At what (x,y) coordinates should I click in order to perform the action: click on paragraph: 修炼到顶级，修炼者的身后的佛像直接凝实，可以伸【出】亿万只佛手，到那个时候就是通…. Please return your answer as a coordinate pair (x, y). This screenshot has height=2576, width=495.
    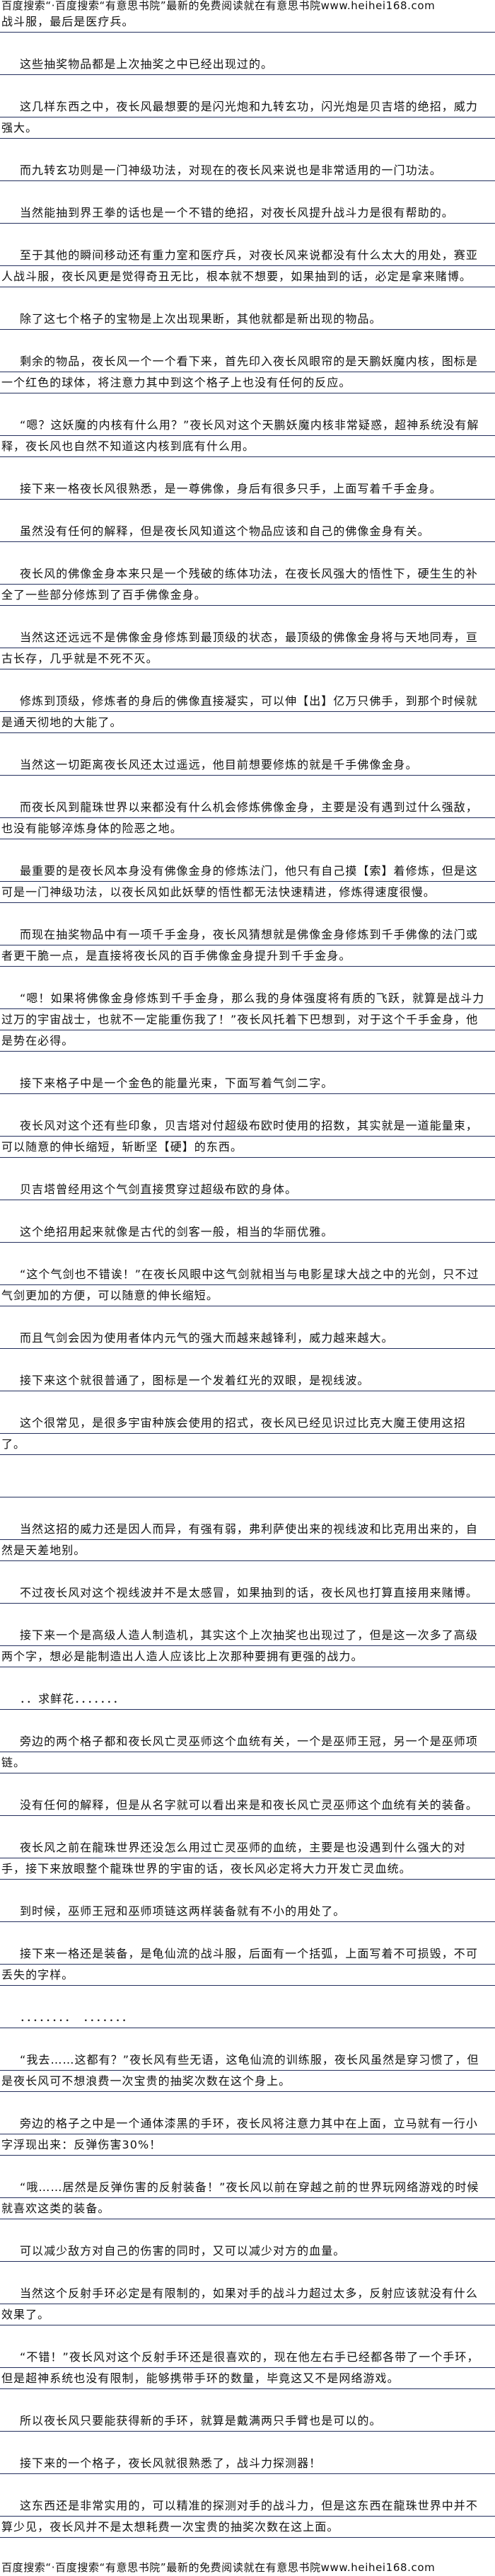
    Looking at the image, I should click on (248, 712).